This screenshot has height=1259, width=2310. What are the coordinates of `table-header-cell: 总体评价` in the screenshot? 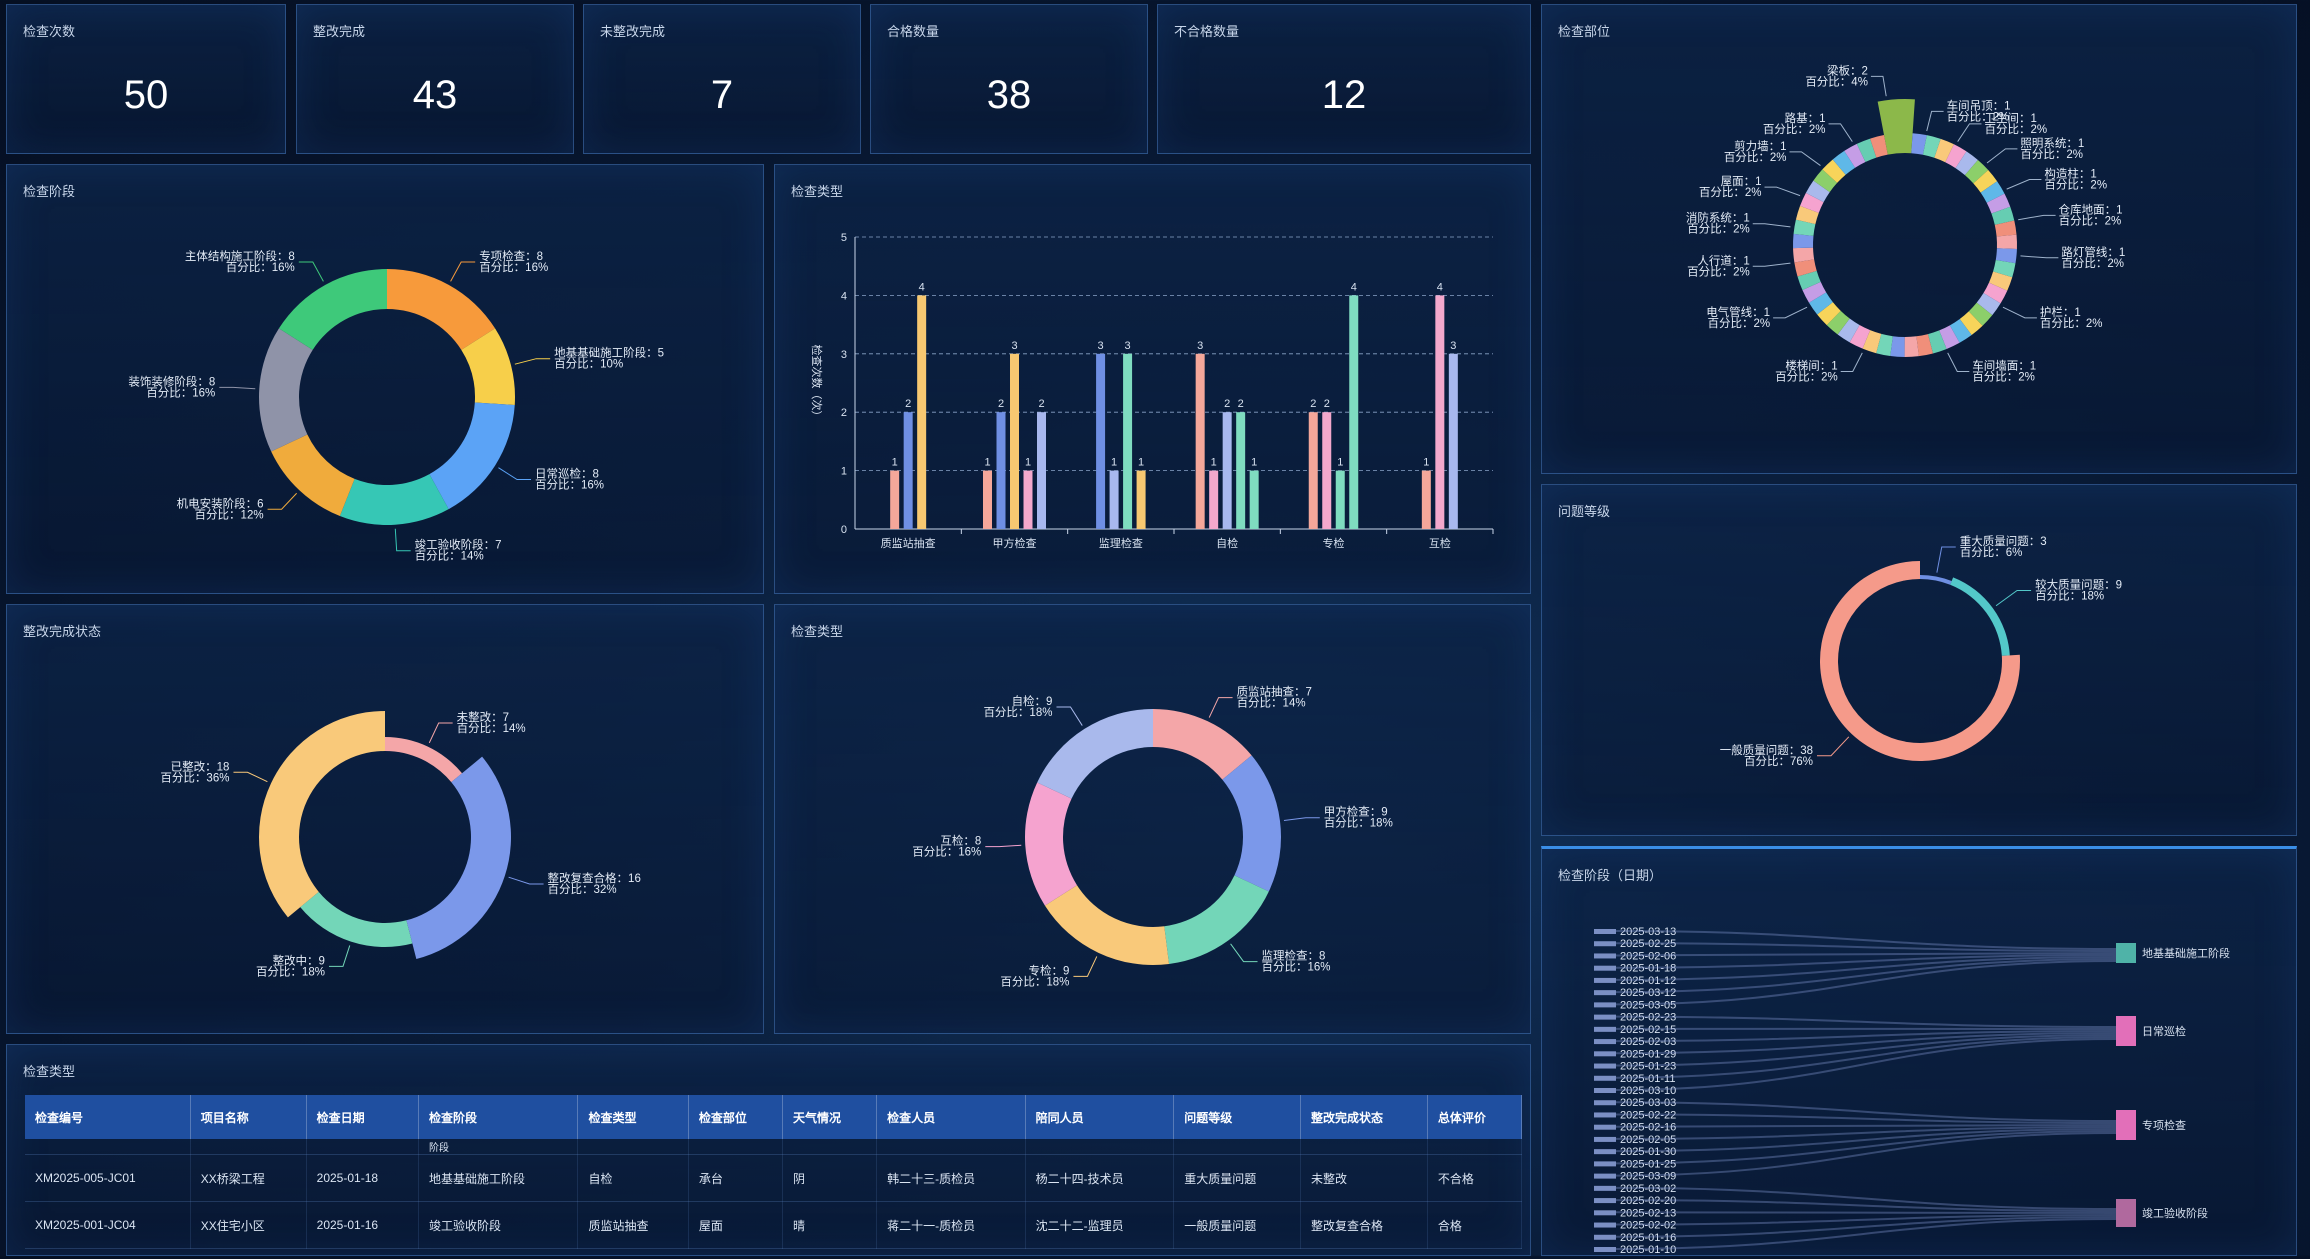 It's located at (1474, 1117).